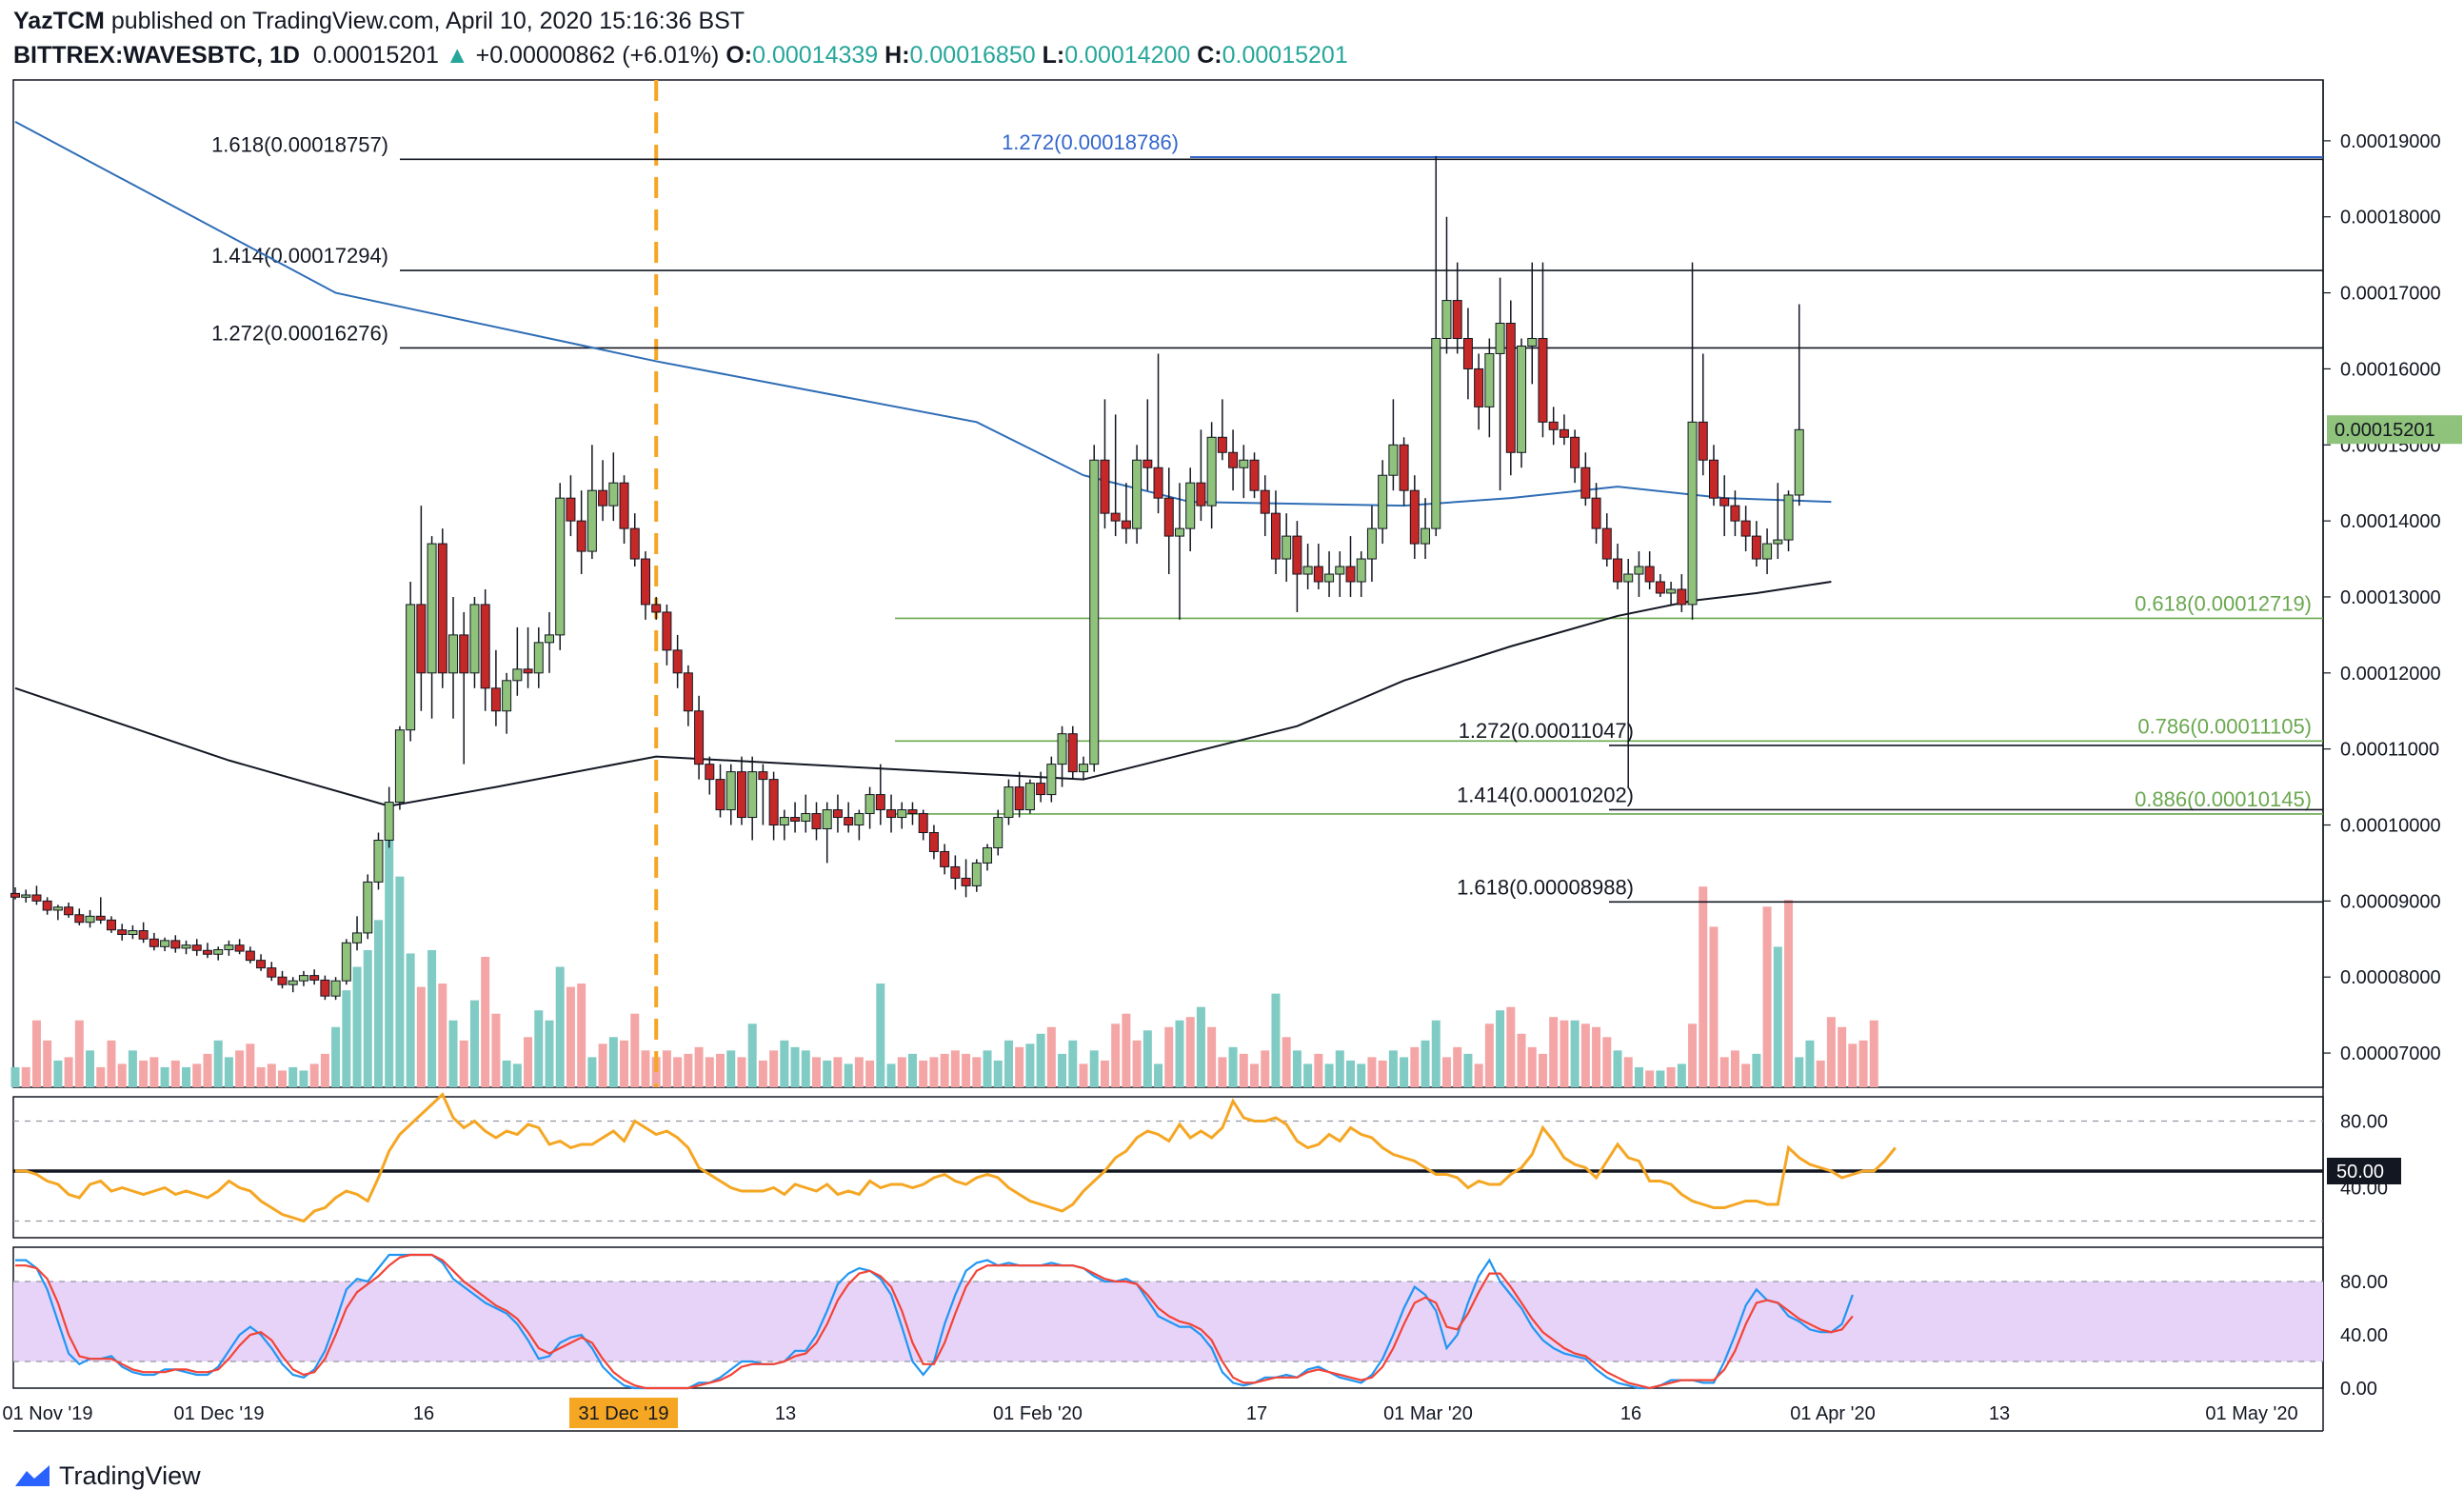  I want to click on author-name: YazTCM, so click(59, 21).